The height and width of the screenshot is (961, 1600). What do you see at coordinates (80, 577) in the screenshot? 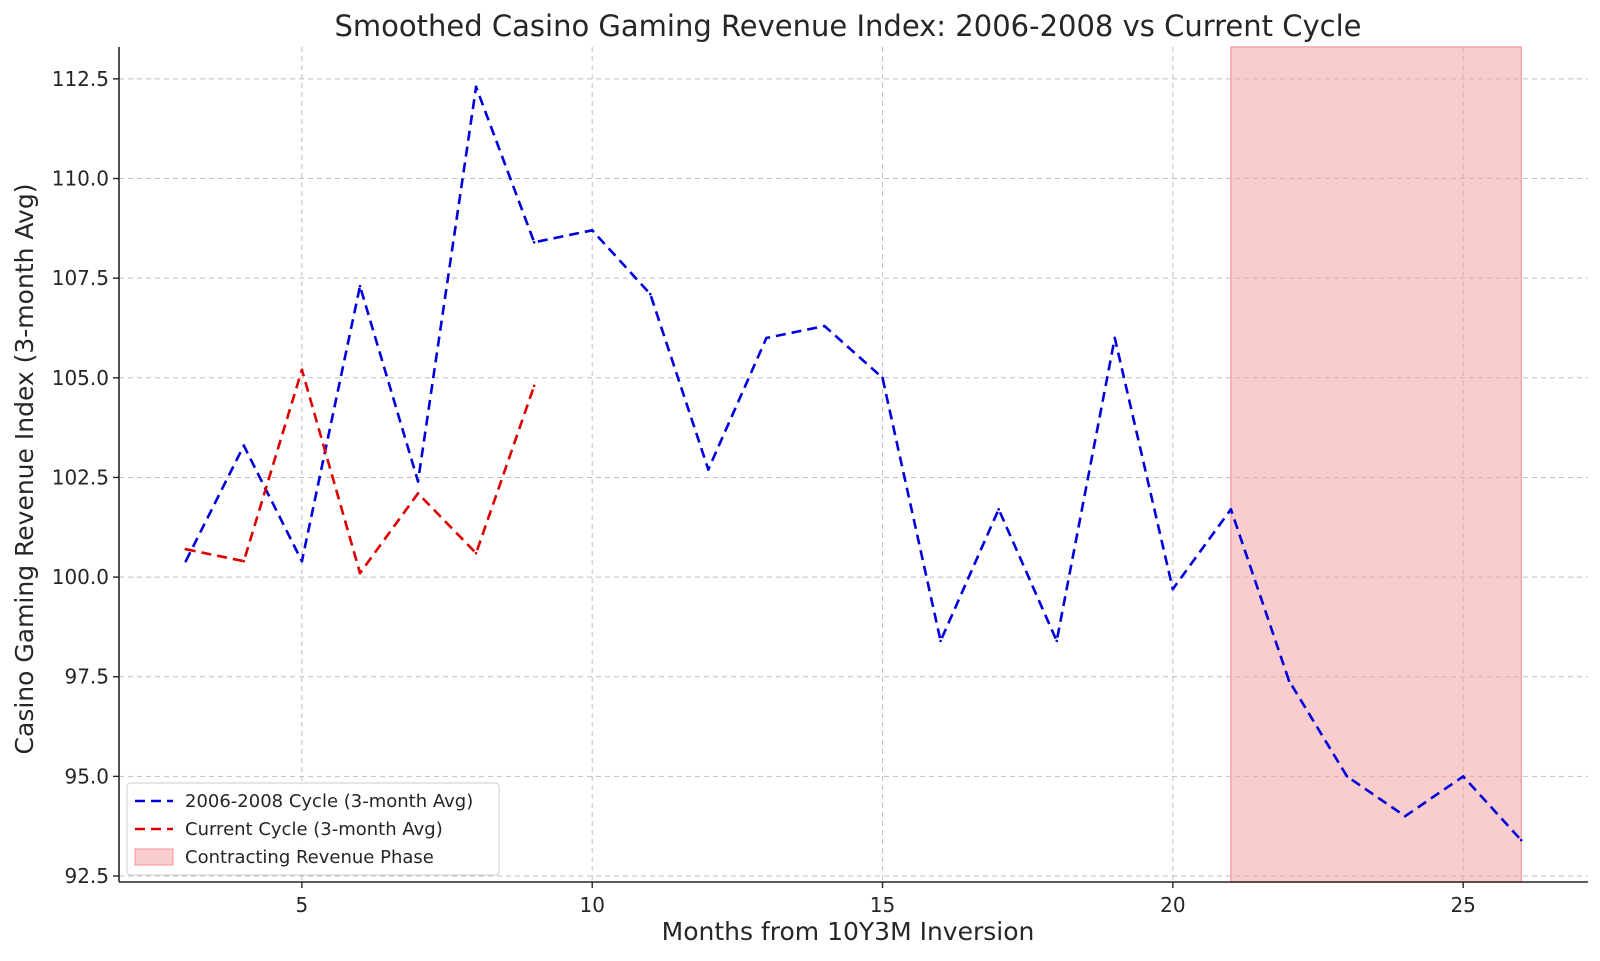
I see `y-tick-label: 100.0` at bounding box center [80, 577].